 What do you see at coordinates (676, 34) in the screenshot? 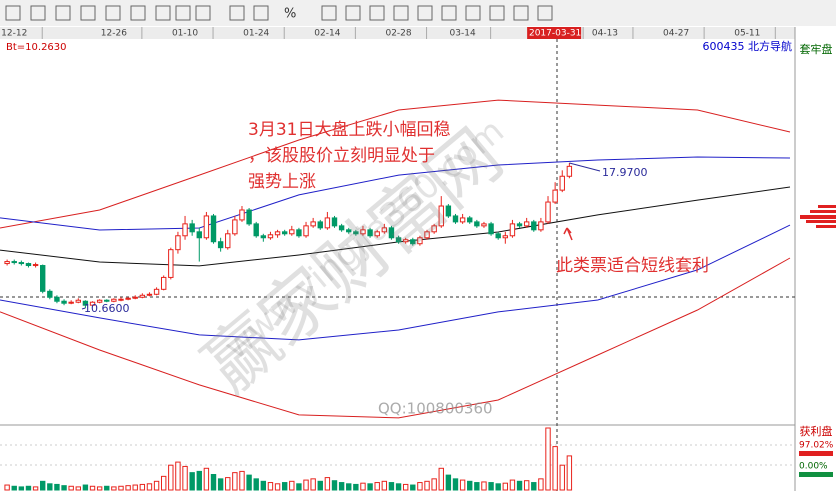
I see `x-tick-label: 04-27` at bounding box center [676, 34].